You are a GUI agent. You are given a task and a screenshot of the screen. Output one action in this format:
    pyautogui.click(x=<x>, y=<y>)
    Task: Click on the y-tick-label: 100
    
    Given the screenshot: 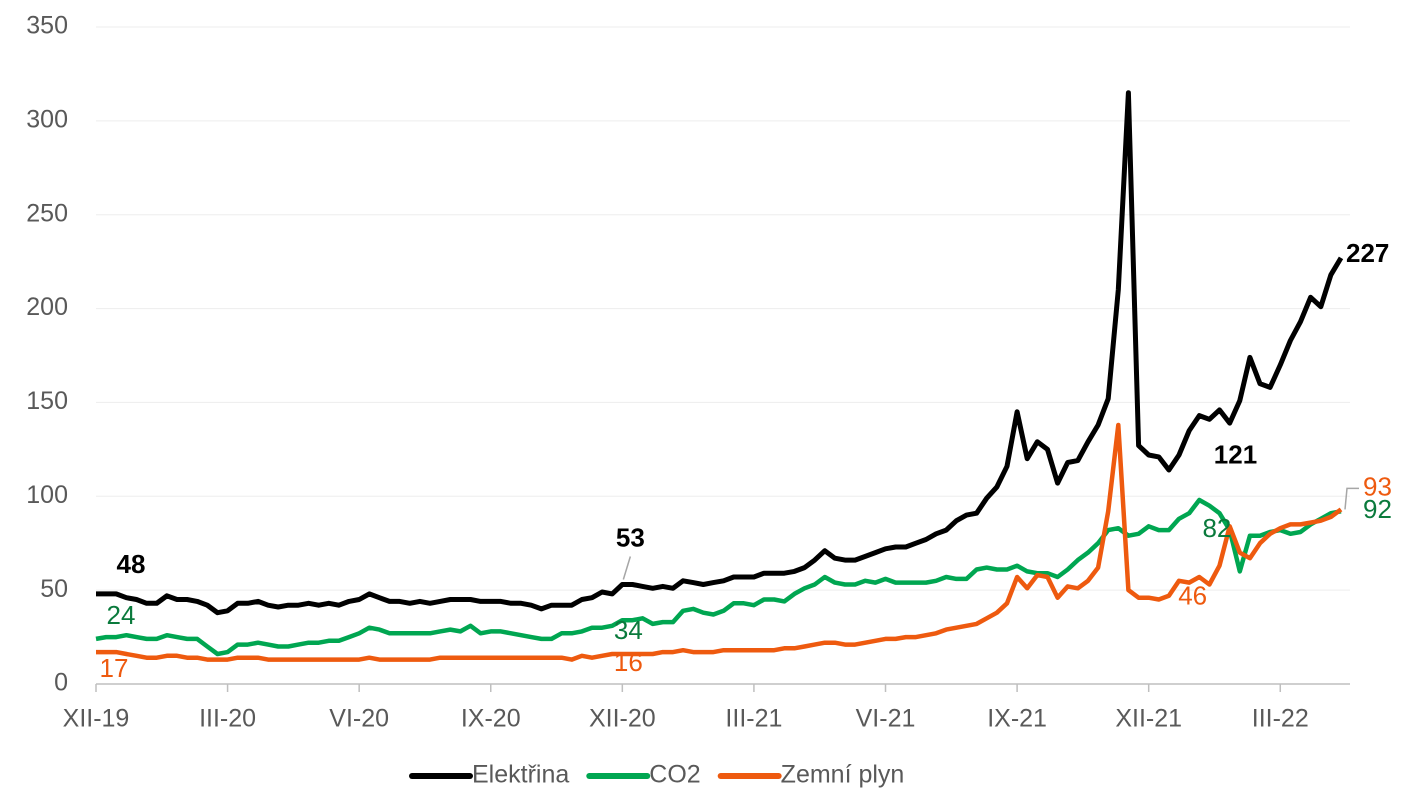 What is the action you would take?
    pyautogui.click(x=47, y=495)
    